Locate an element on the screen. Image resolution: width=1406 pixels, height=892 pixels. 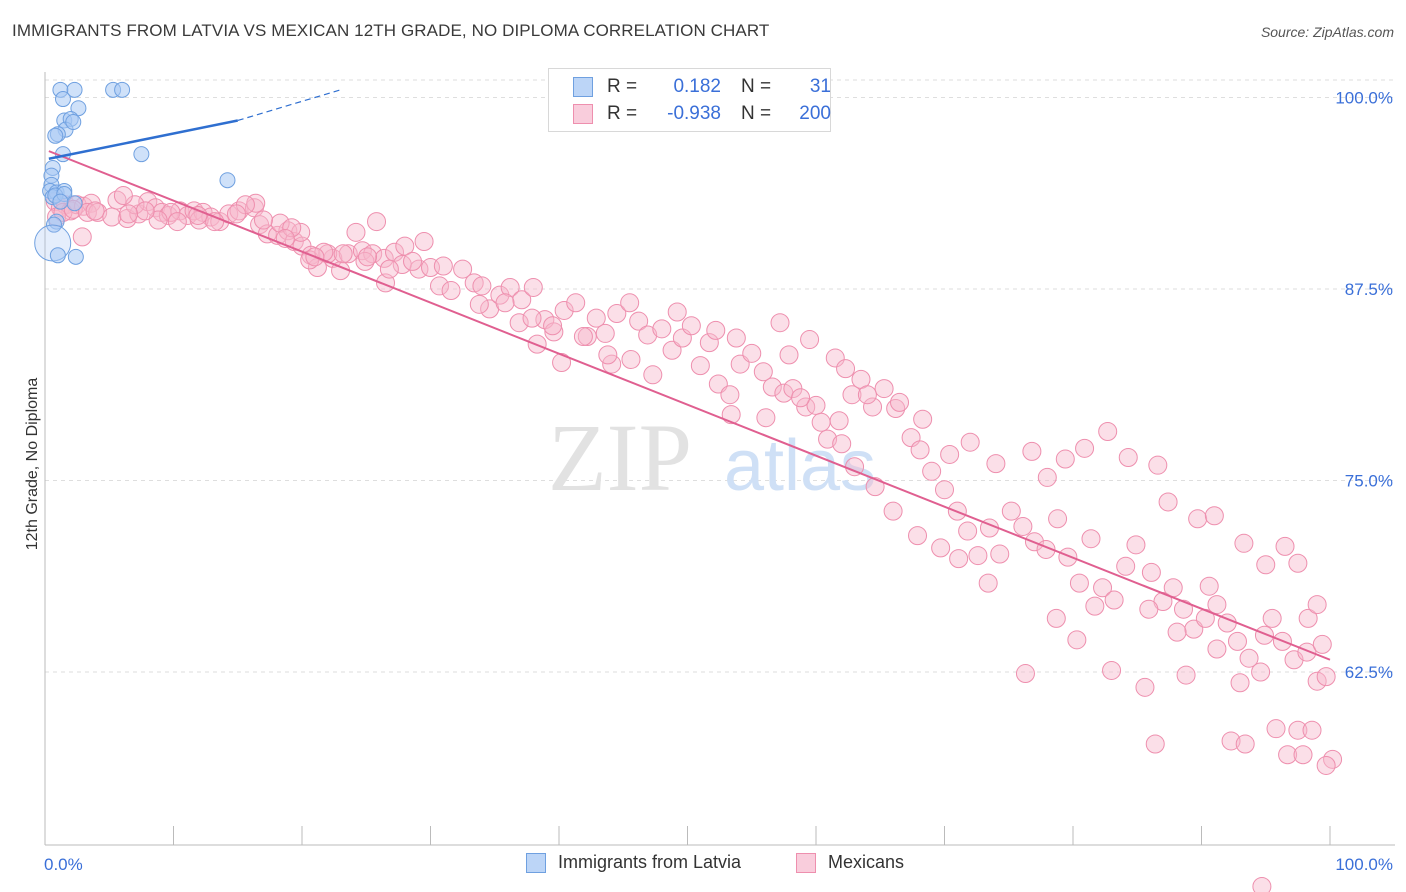
watermark-zip: ZIP is located at coordinates (620, 457).